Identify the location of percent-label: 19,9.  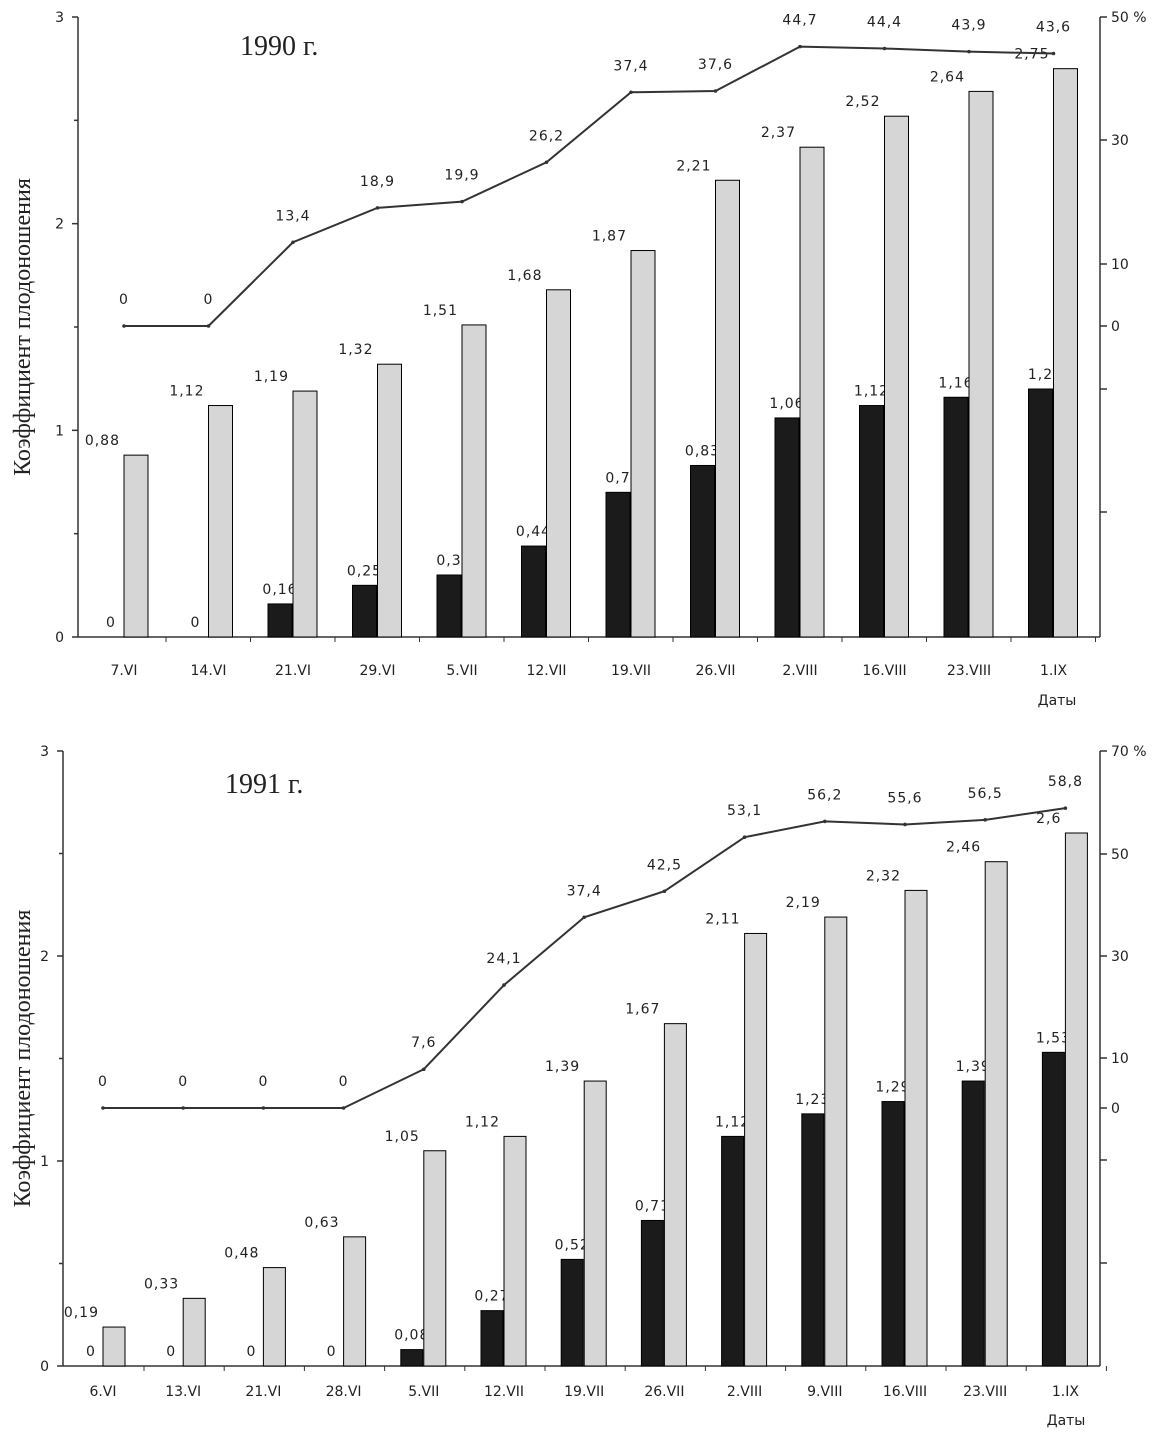
(461, 176).